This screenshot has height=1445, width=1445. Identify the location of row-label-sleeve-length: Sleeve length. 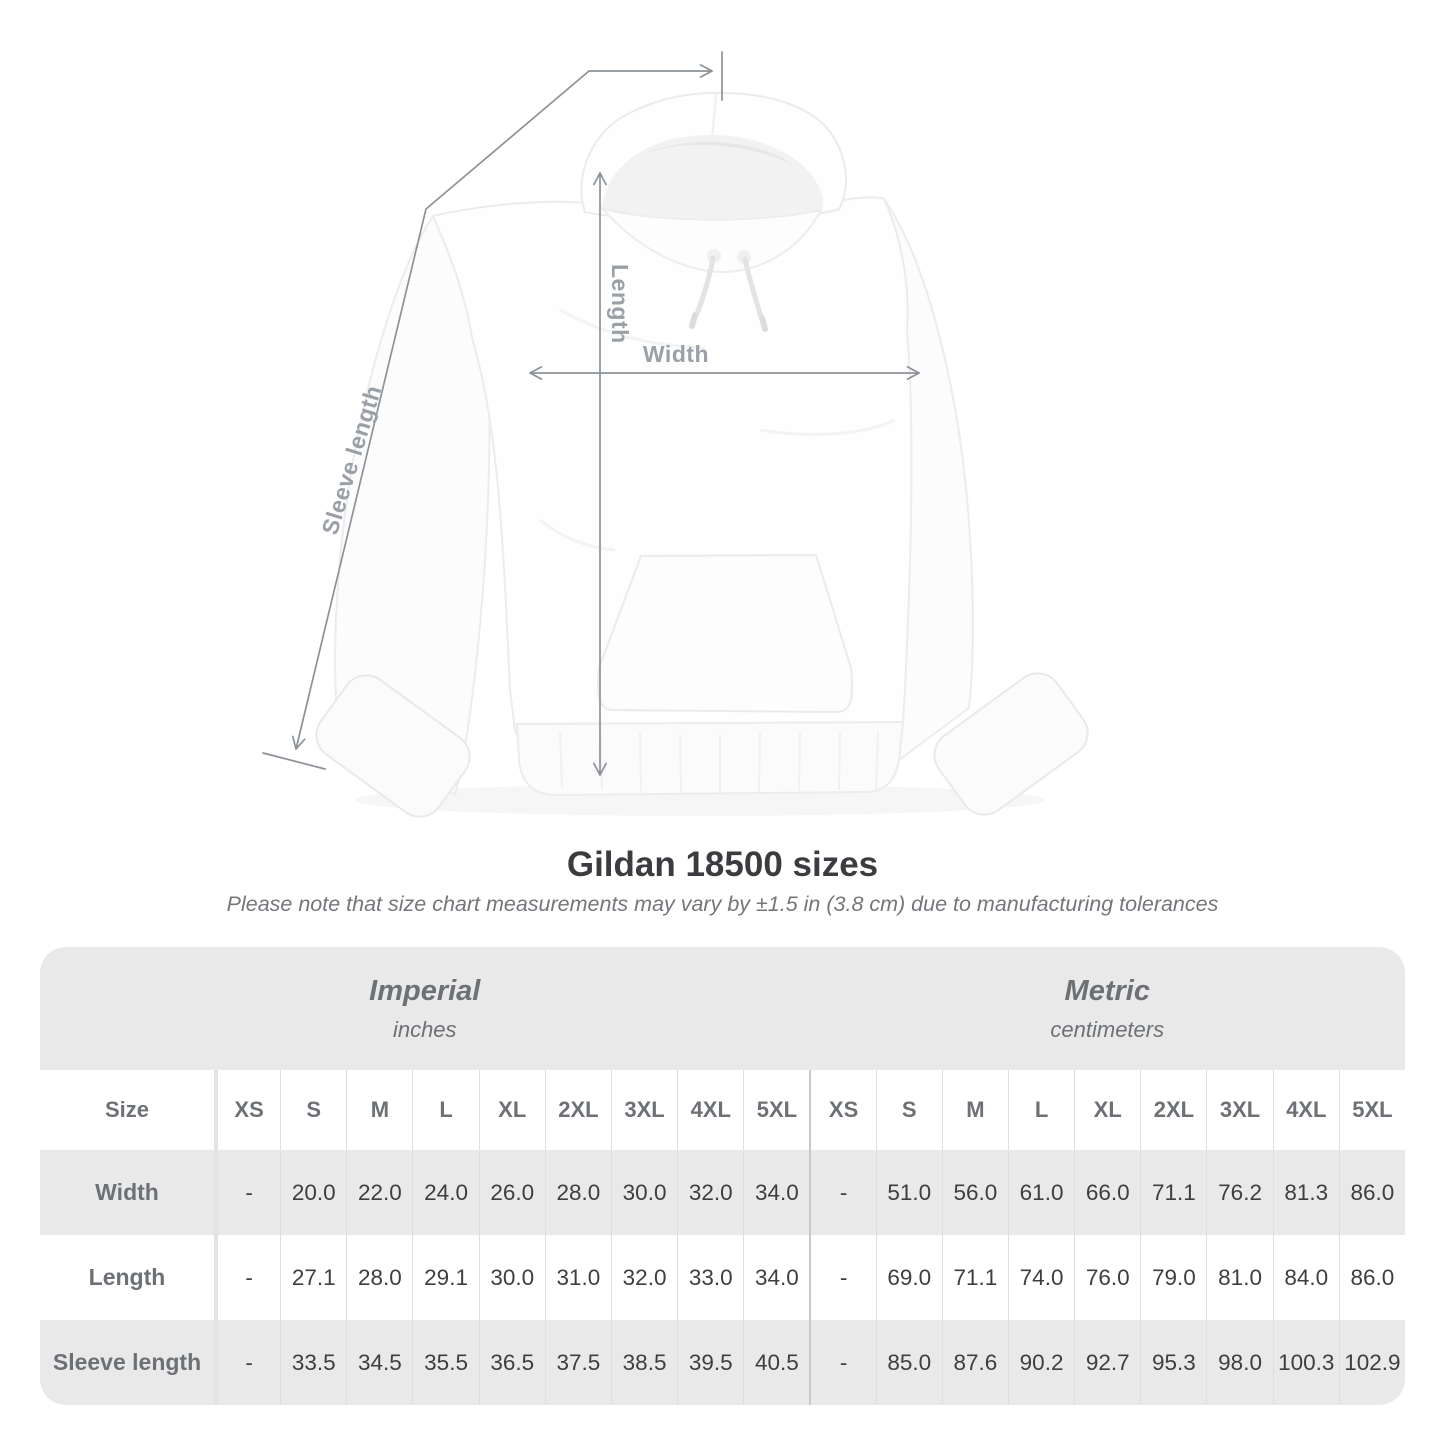
(127, 1362).